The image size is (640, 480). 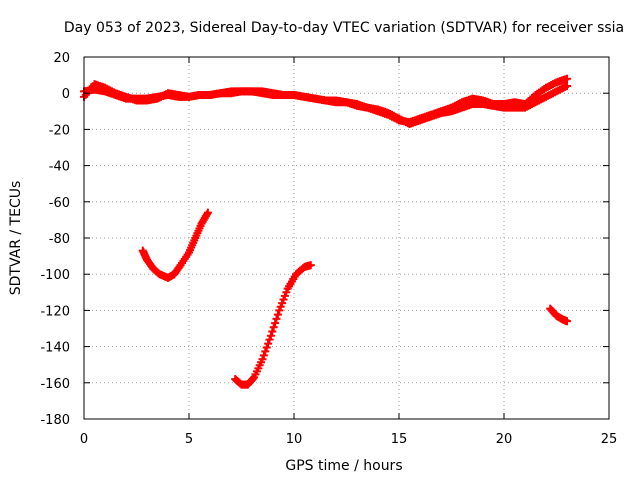 What do you see at coordinates (61, 58) in the screenshot?
I see `y-tick-label: 20` at bounding box center [61, 58].